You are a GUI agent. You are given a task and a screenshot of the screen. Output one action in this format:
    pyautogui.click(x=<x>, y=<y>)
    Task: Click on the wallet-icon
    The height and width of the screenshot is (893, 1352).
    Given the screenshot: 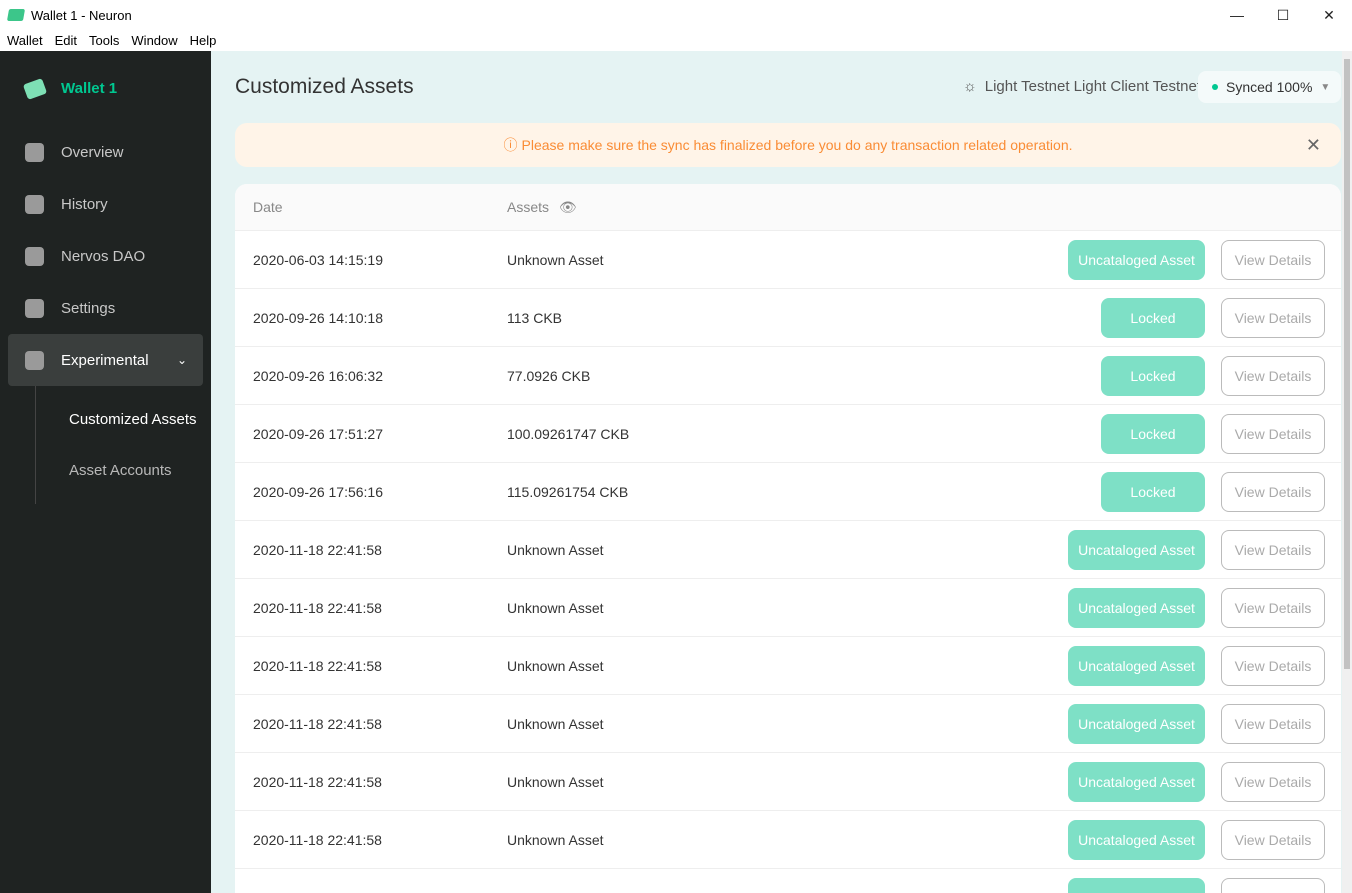 What is the action you would take?
    pyautogui.click(x=35, y=88)
    